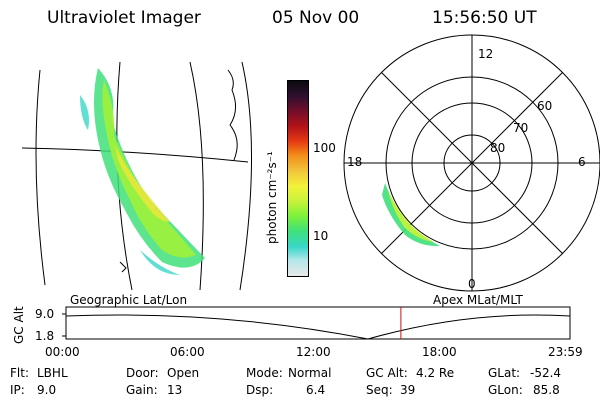 The width and height of the screenshot is (600, 400). I want to click on mlt-label-0: 0, so click(472, 284).